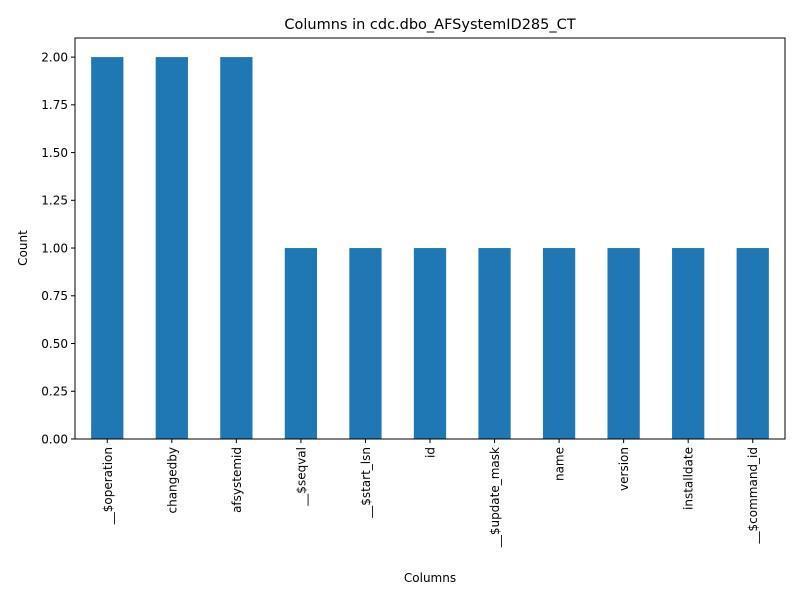 This screenshot has height=600, width=800. Describe the element at coordinates (54, 392) in the screenshot. I see `y-tick-label: 0.25` at that location.